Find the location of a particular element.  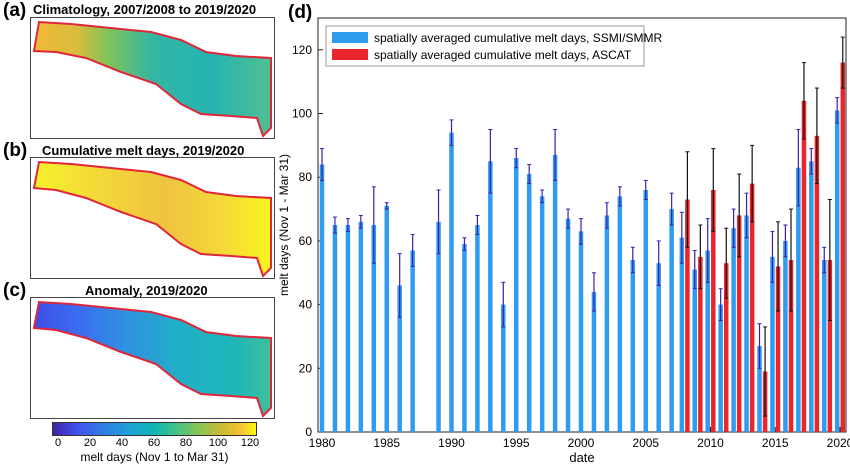

x-tick-label: 2005 is located at coordinates (645, 443).